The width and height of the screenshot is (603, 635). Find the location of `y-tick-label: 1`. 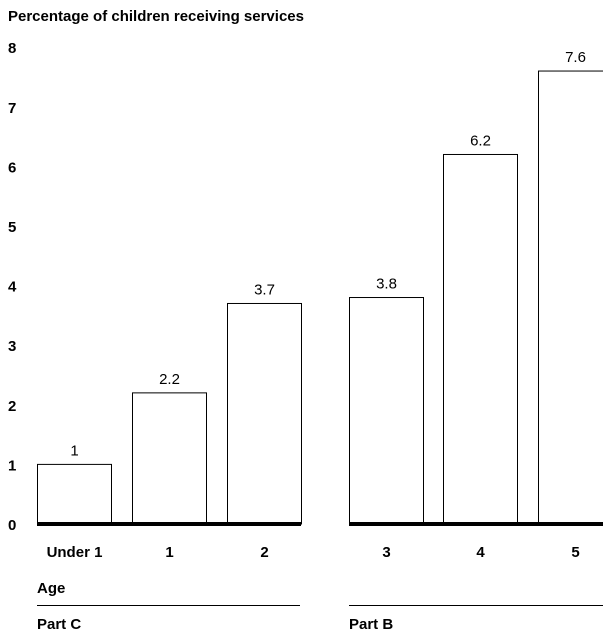

y-tick-label: 1 is located at coordinates (12, 465).